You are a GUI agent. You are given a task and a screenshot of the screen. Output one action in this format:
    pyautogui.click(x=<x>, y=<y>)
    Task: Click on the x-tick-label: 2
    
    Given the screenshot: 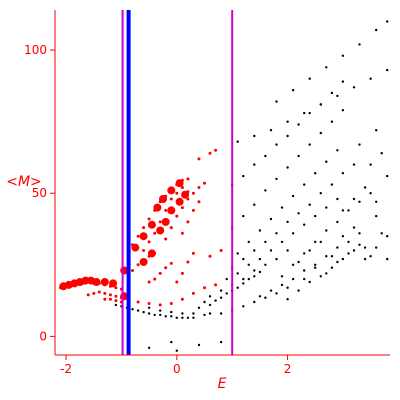 What is the action you would take?
    pyautogui.click(x=288, y=369)
    